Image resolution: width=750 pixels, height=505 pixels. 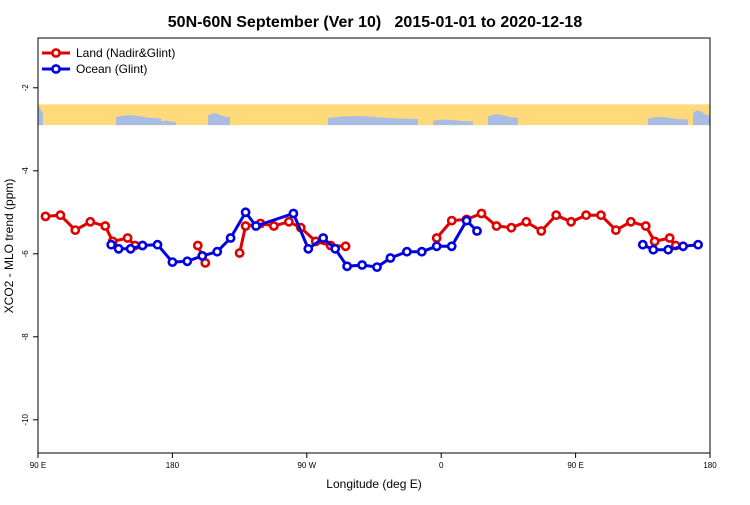 I want to click on world-map-strip, so click(x=374, y=115).